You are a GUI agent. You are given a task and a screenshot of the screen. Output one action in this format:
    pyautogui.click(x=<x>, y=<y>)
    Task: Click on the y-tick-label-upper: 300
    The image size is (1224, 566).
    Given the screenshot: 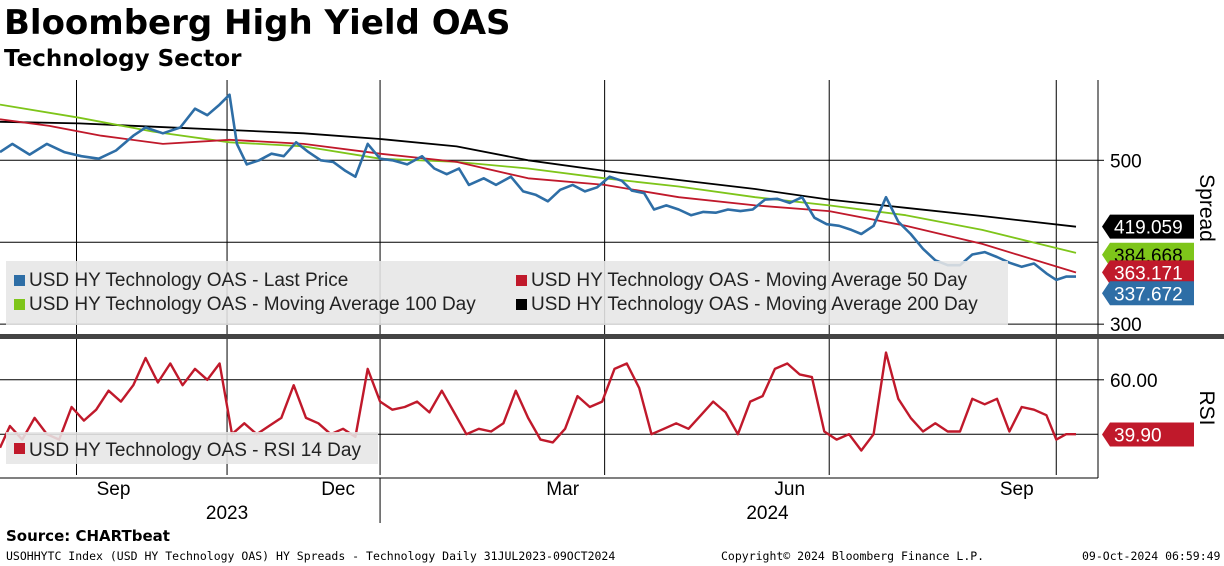 What is the action you would take?
    pyautogui.click(x=1126, y=325)
    